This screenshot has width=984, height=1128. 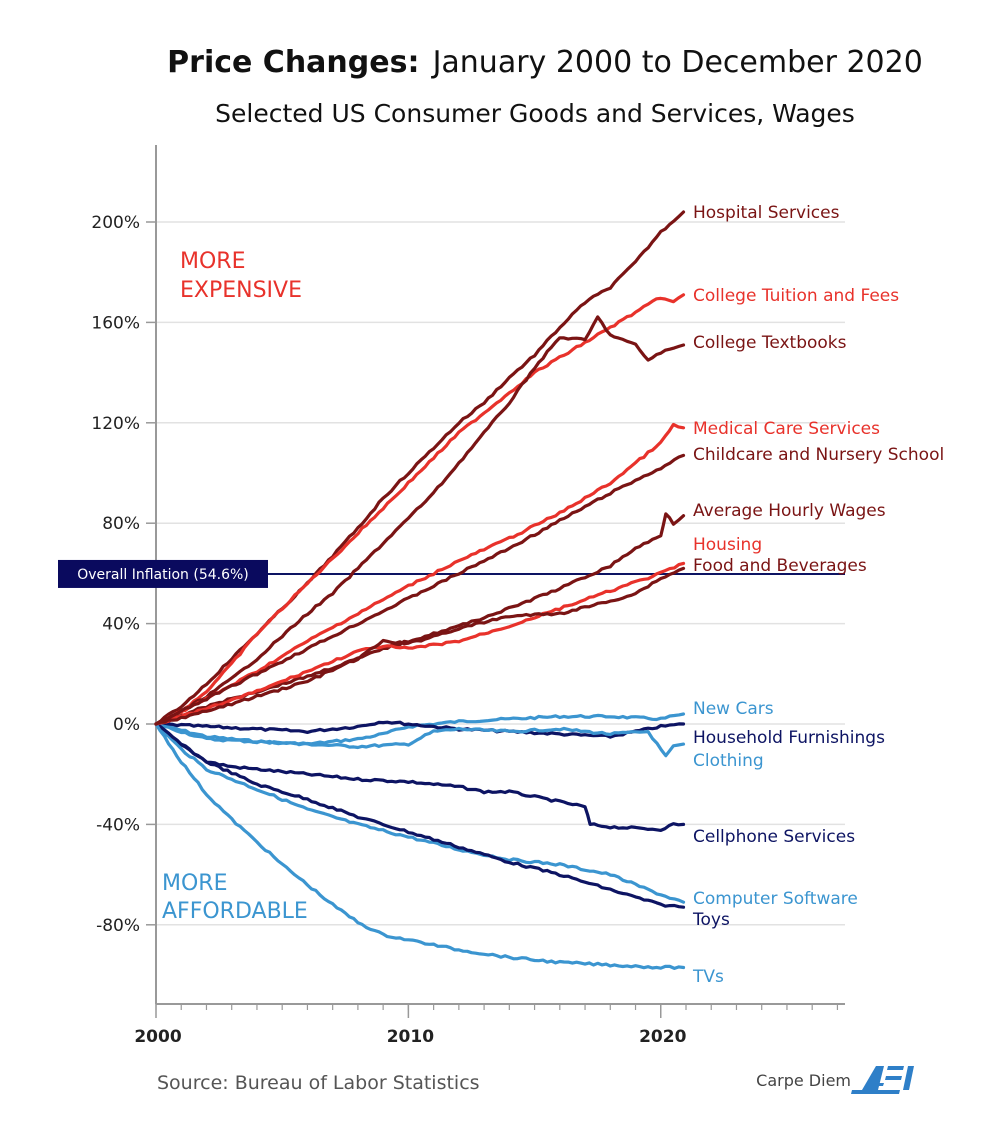 What do you see at coordinates (775, 899) in the screenshot?
I see `series-label-computer-software: Computer Software` at bounding box center [775, 899].